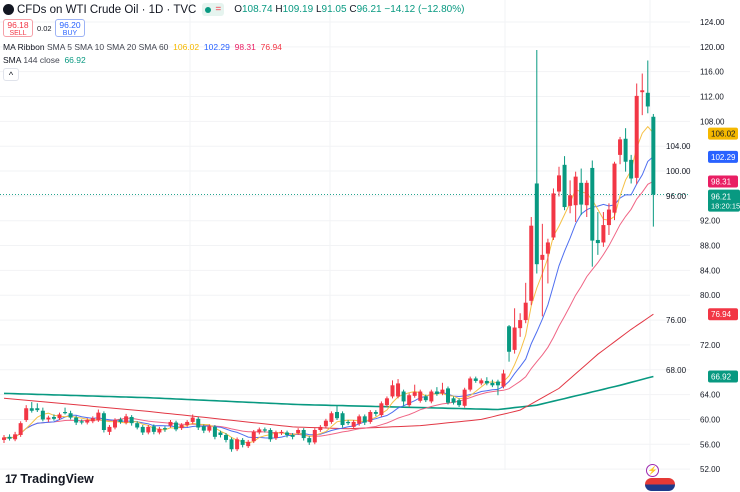 Image resolution: width=740 pixels, height=492 pixels. What do you see at coordinates (11, 479) in the screenshot?
I see `tv-mark-icon: 17` at bounding box center [11, 479].